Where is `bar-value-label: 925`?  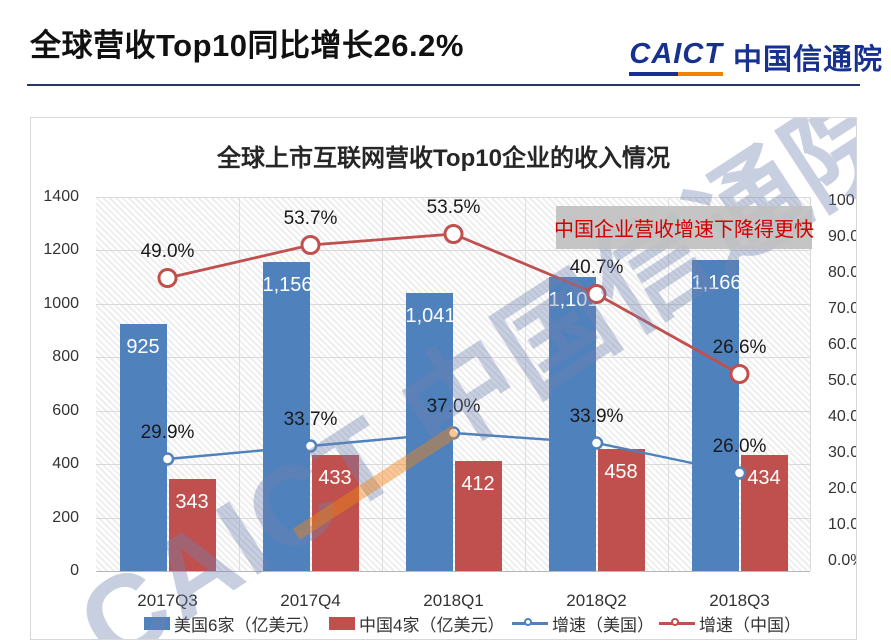
bar-value-label: 925 is located at coordinates (143, 346).